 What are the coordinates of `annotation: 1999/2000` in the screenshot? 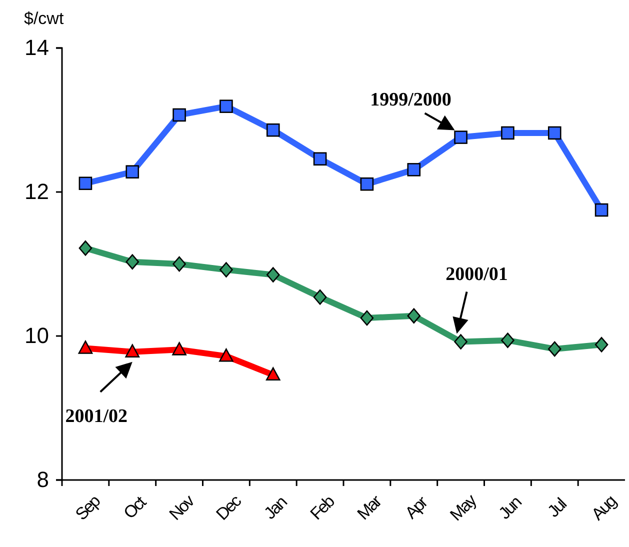 It's located at (411, 99).